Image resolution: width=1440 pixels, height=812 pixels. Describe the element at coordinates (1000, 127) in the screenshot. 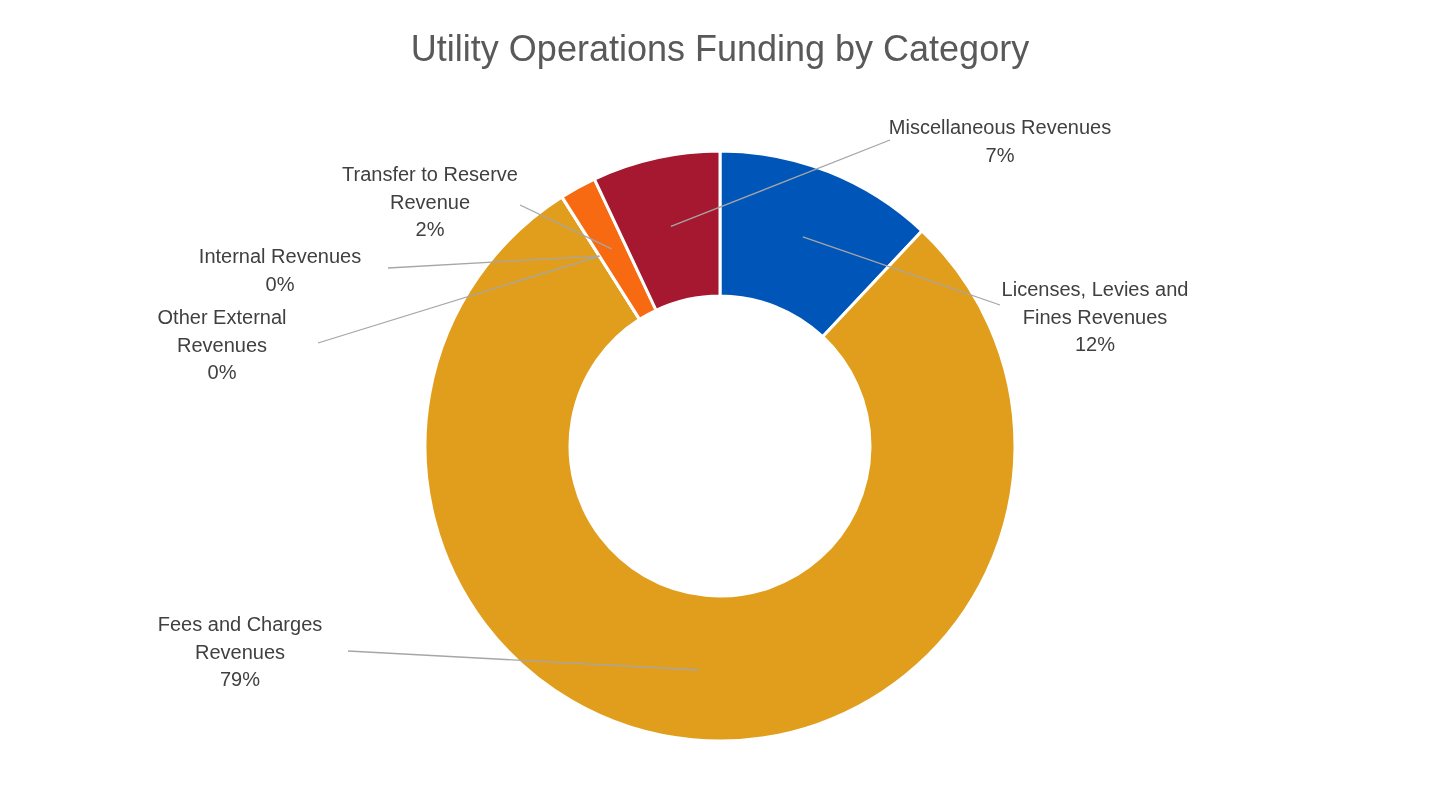

I see `slice-label: Miscellaneous Revenues` at that location.